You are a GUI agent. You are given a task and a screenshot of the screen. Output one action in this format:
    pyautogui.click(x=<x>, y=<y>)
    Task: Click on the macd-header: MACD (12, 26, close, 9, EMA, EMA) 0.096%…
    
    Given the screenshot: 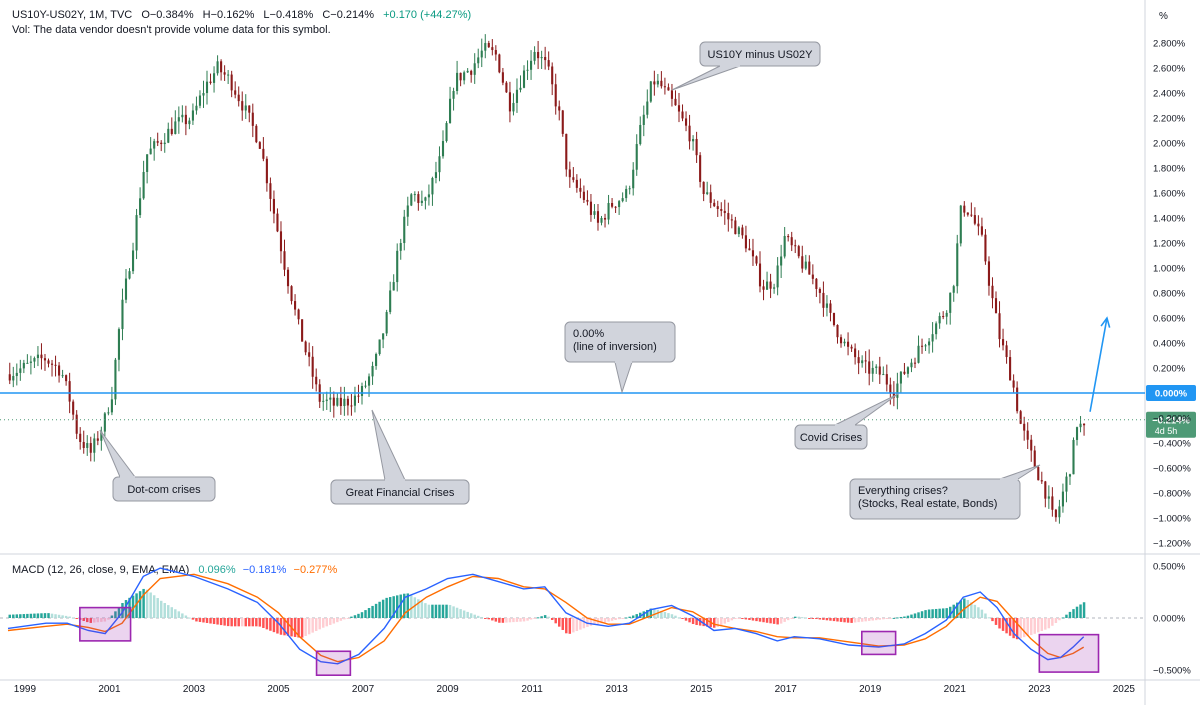 What is the action you would take?
    pyautogui.click(x=177, y=570)
    